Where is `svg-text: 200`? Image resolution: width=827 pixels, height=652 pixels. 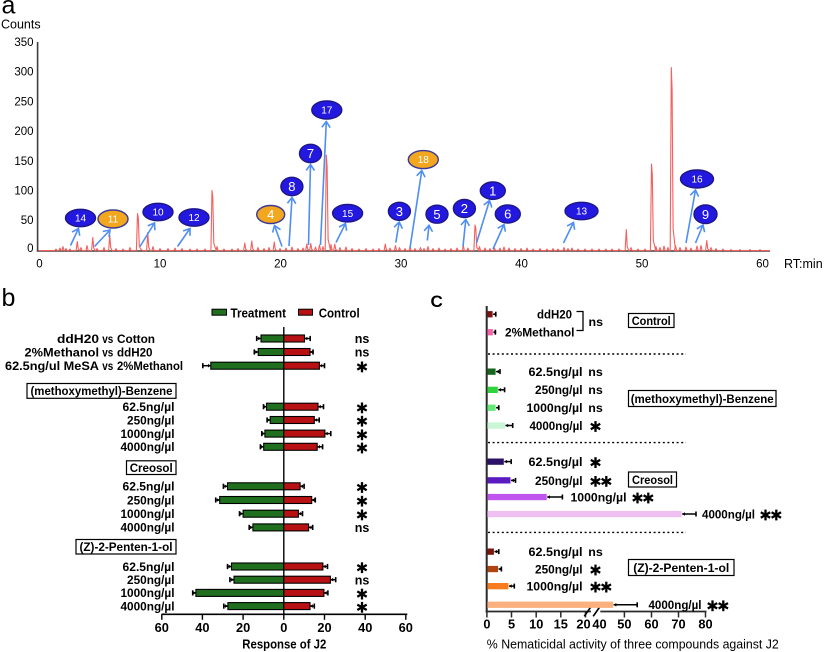 svg-text: 200 is located at coordinates (23, 132).